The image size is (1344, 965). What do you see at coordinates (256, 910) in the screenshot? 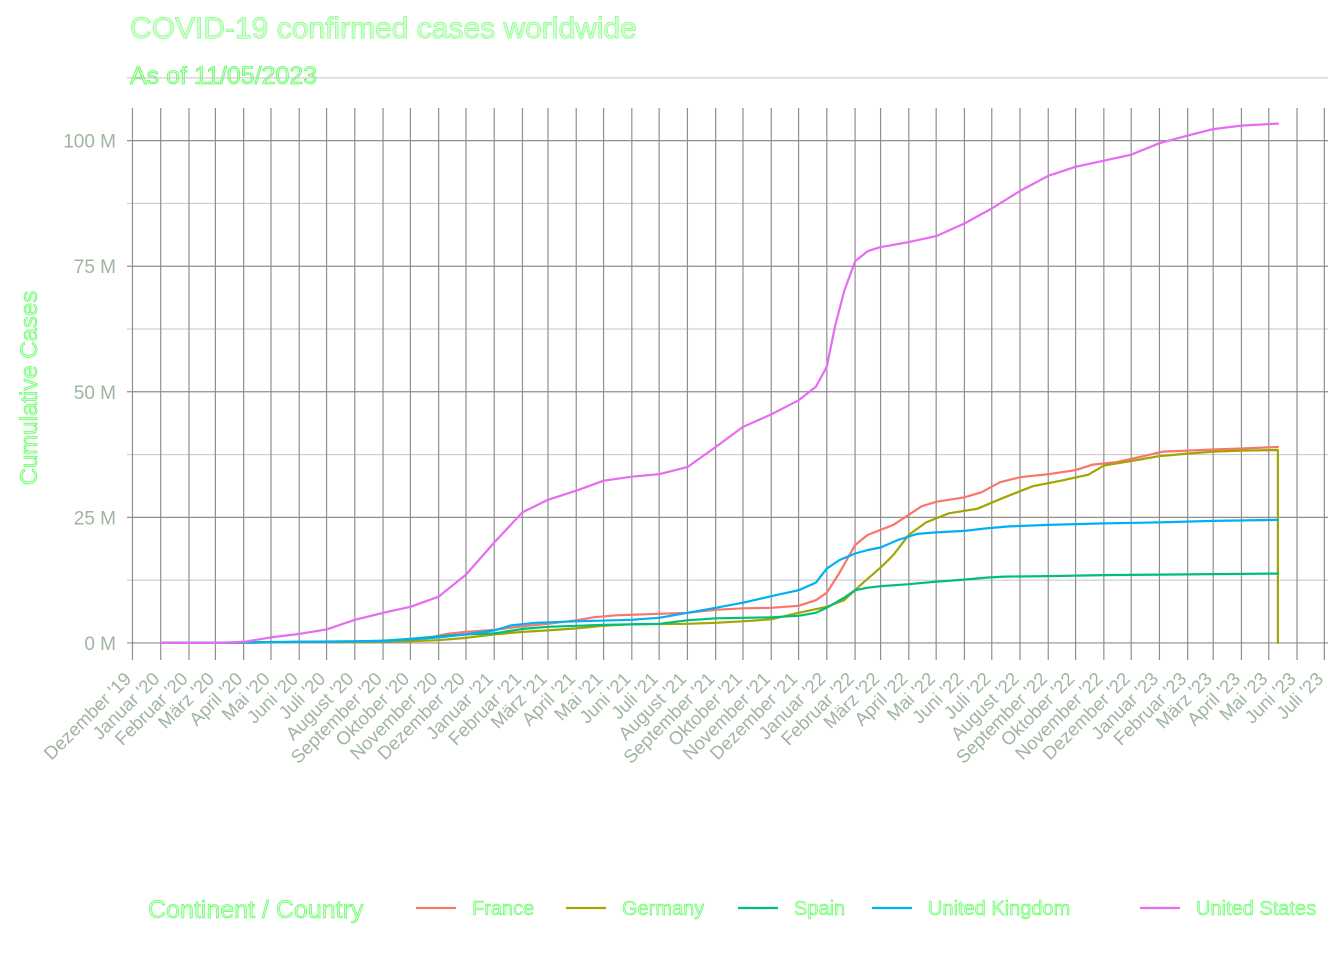
I see `legend-title: Continent / Country` at bounding box center [256, 910].